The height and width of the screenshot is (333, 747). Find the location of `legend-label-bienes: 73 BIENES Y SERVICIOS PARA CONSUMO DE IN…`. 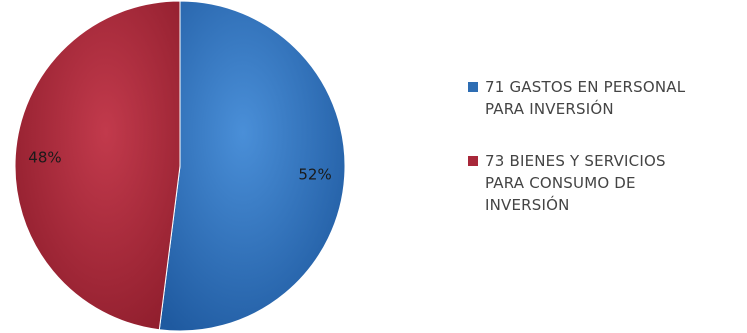

legend-label-bienes: 73 BIENES Y SERVICIOS PARA CONSUMO DE IN… is located at coordinates (611, 183).